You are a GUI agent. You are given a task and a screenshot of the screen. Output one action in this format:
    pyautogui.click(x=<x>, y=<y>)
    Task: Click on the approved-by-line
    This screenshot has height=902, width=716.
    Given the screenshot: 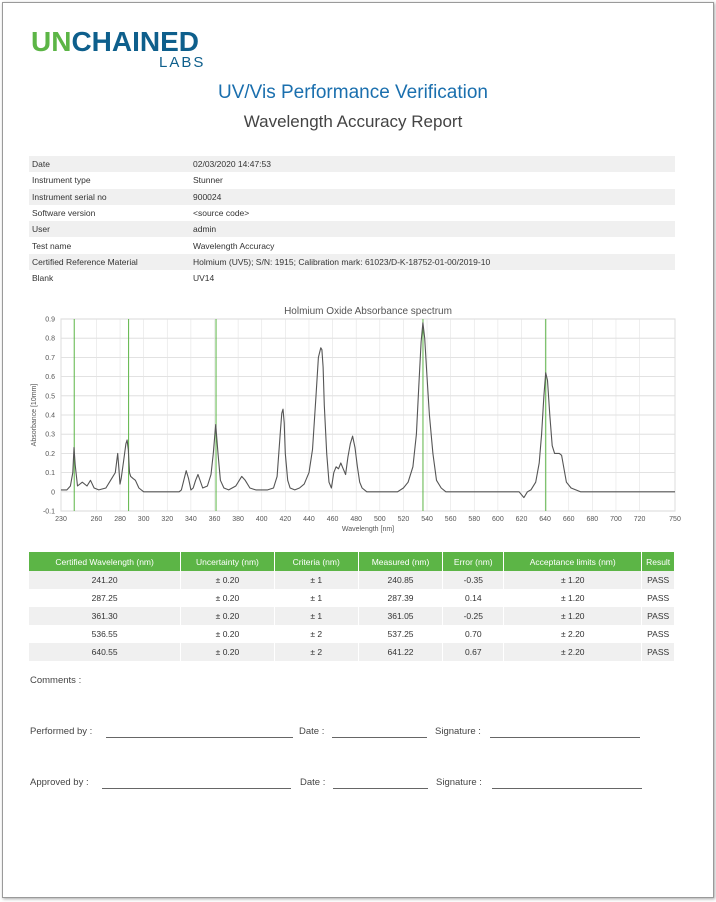 What is the action you would take?
    pyautogui.click(x=196, y=788)
    